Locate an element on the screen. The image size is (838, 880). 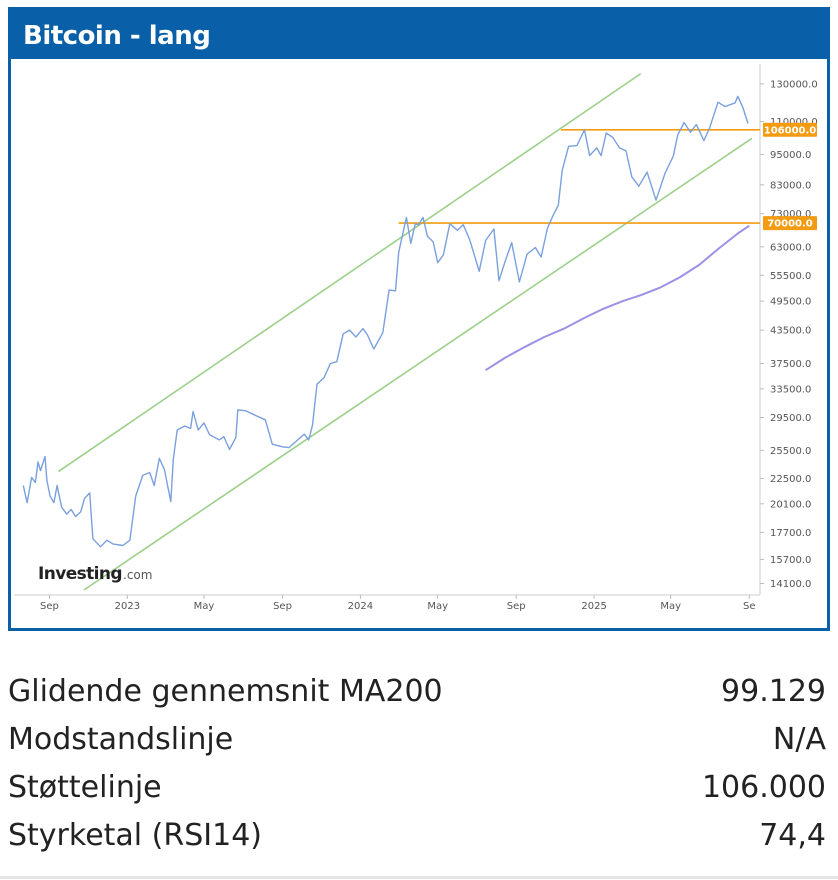
x-tick-label: 2023 is located at coordinates (127, 606).